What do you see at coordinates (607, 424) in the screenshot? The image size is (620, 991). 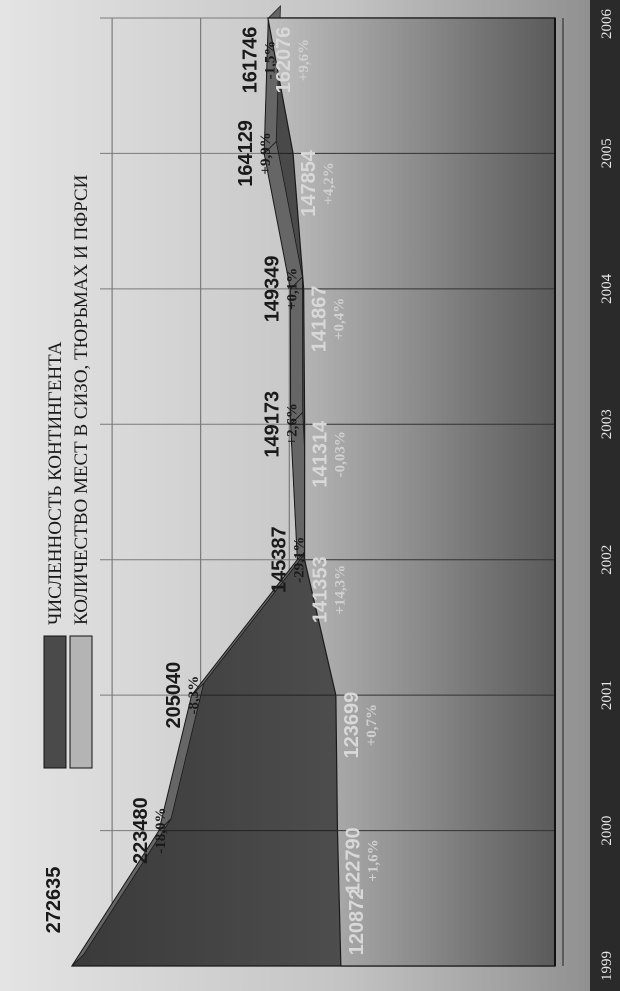 I see `tick-label-x: 2003` at bounding box center [607, 424].